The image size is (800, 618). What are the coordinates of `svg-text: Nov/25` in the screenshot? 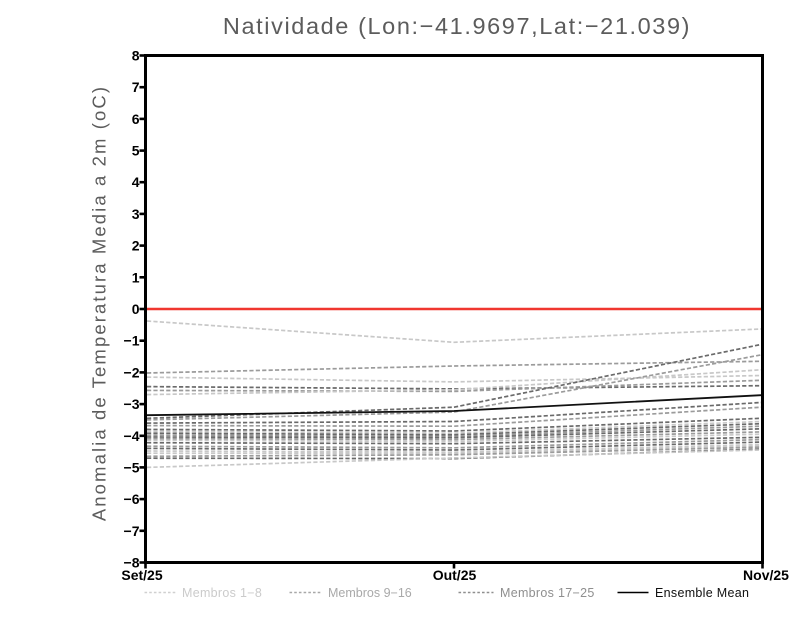 It's located at (766, 575).